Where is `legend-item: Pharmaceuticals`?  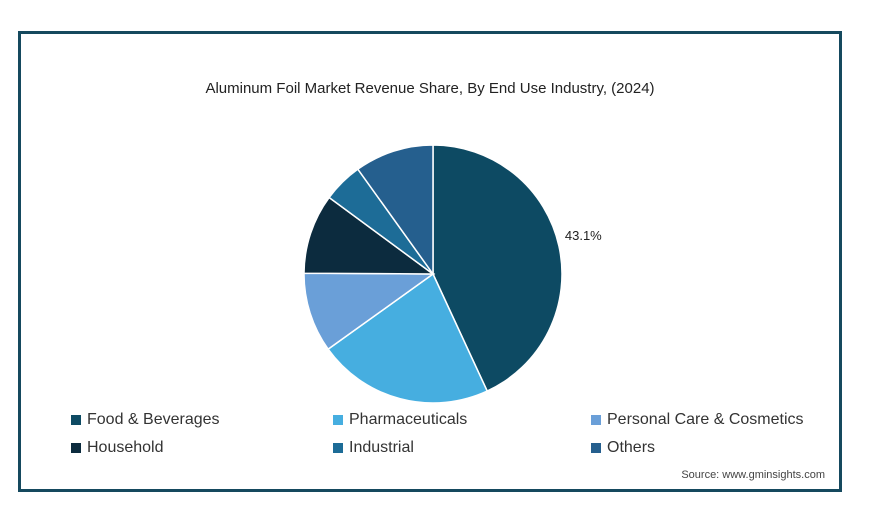
legend-item: Pharmaceuticals is located at coordinates (400, 420).